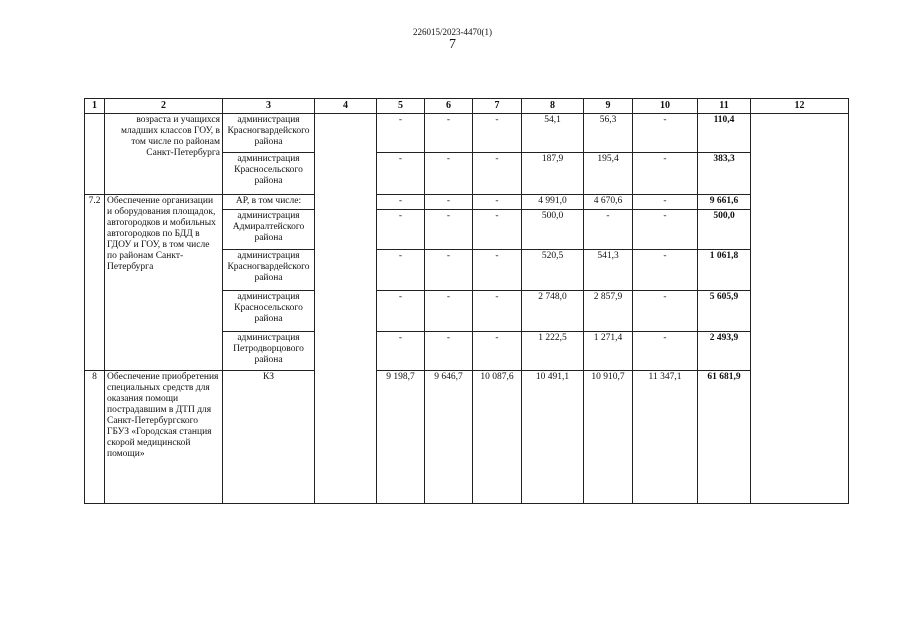 This screenshot has width=905, height=640. I want to click on column-header-12: 12, so click(799, 106).